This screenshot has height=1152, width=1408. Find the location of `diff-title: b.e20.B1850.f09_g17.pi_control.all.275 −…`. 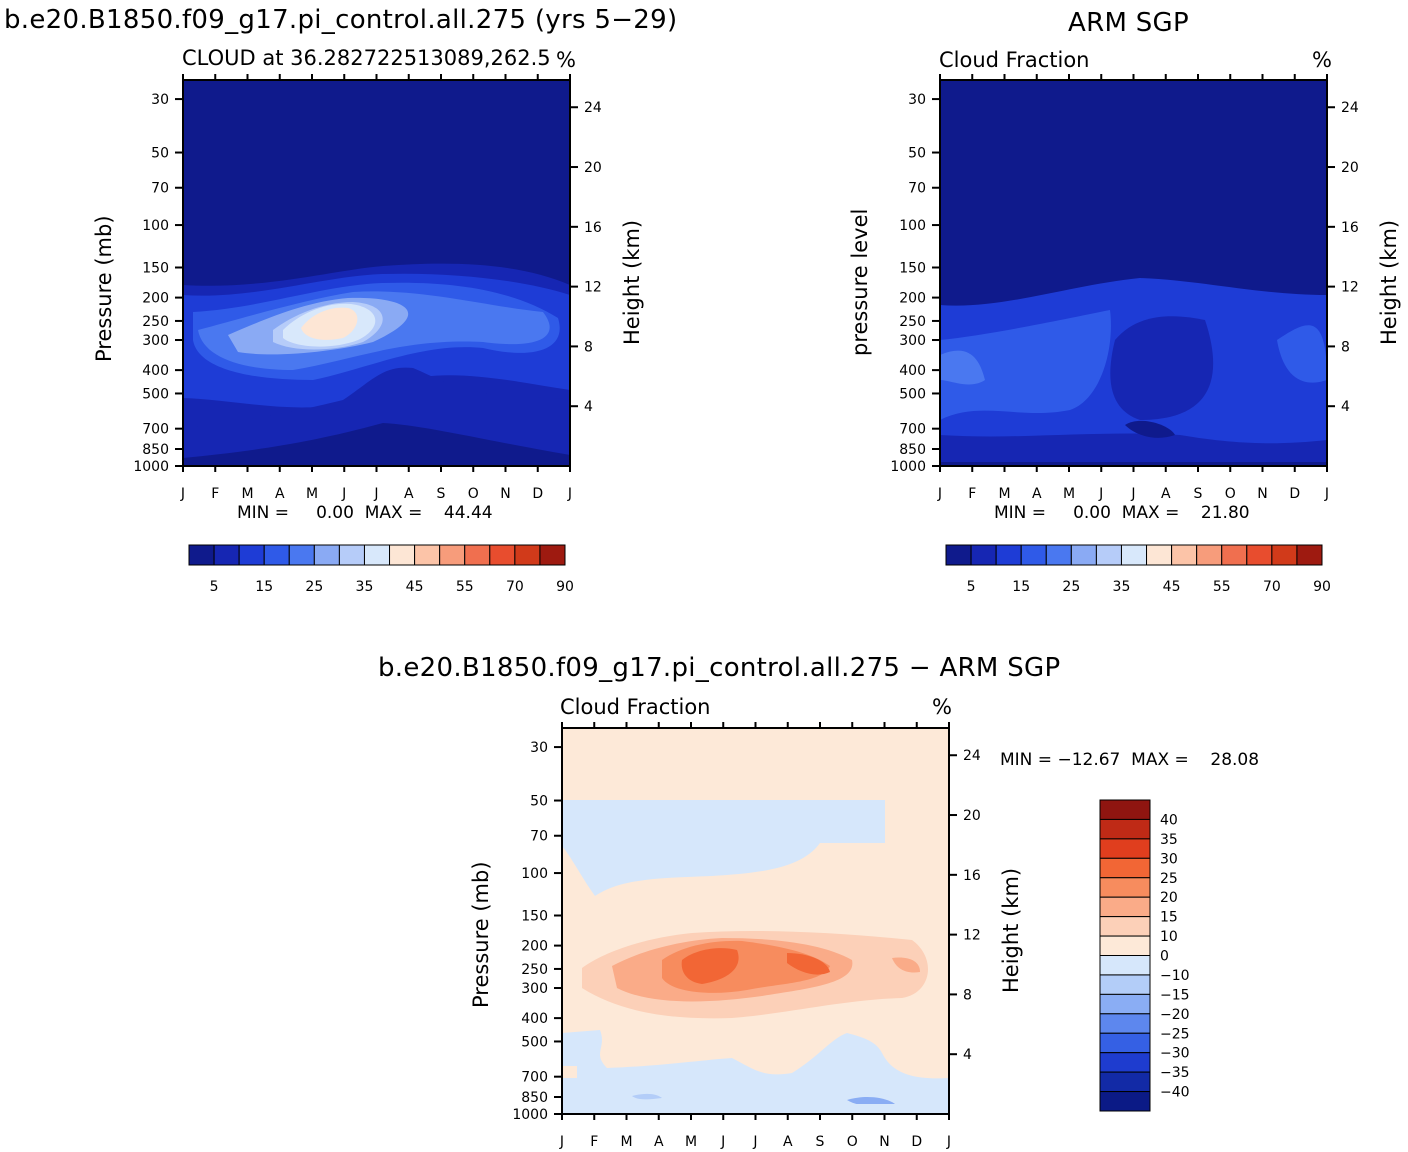

diff-title: b.e20.B1850.f09_g17.pi_control.all.275 −… is located at coordinates (719, 668).